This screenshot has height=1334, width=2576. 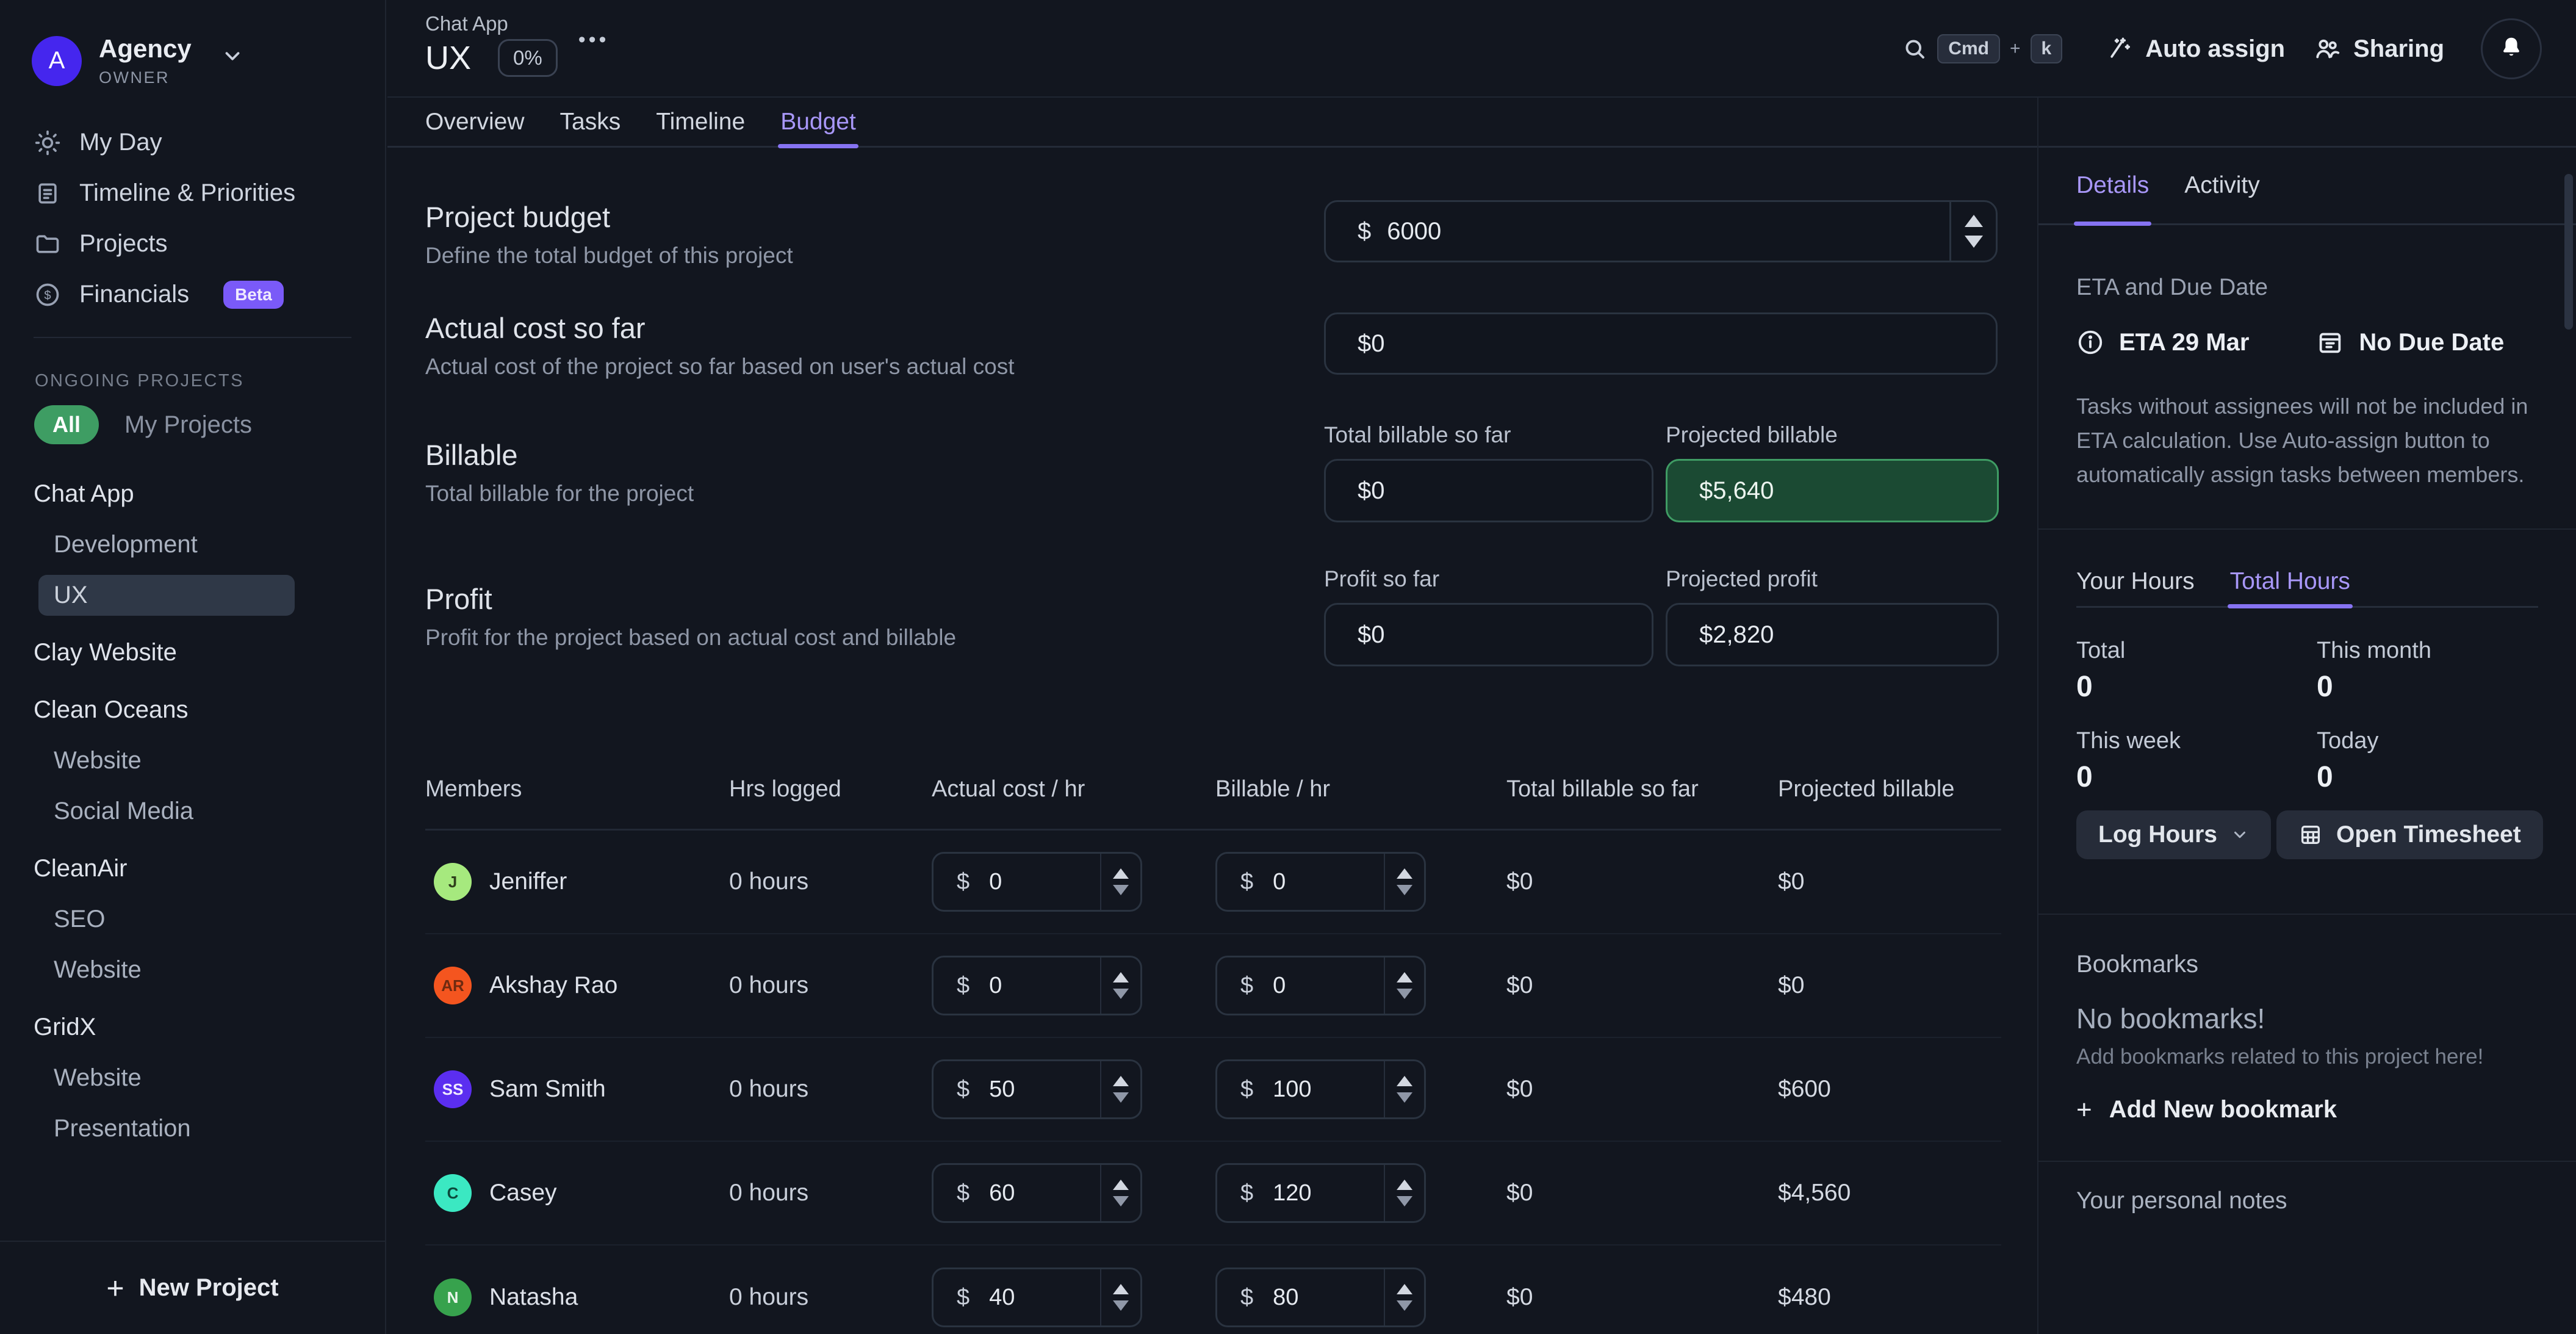 What do you see at coordinates (98, 760) in the screenshot?
I see `sidebar-sublist-website: Website` at bounding box center [98, 760].